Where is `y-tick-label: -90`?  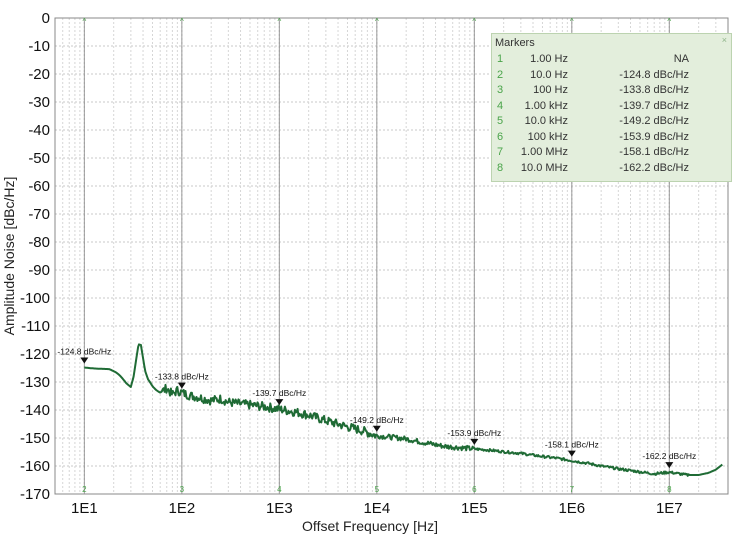 y-tick-label: -90 is located at coordinates (39, 270).